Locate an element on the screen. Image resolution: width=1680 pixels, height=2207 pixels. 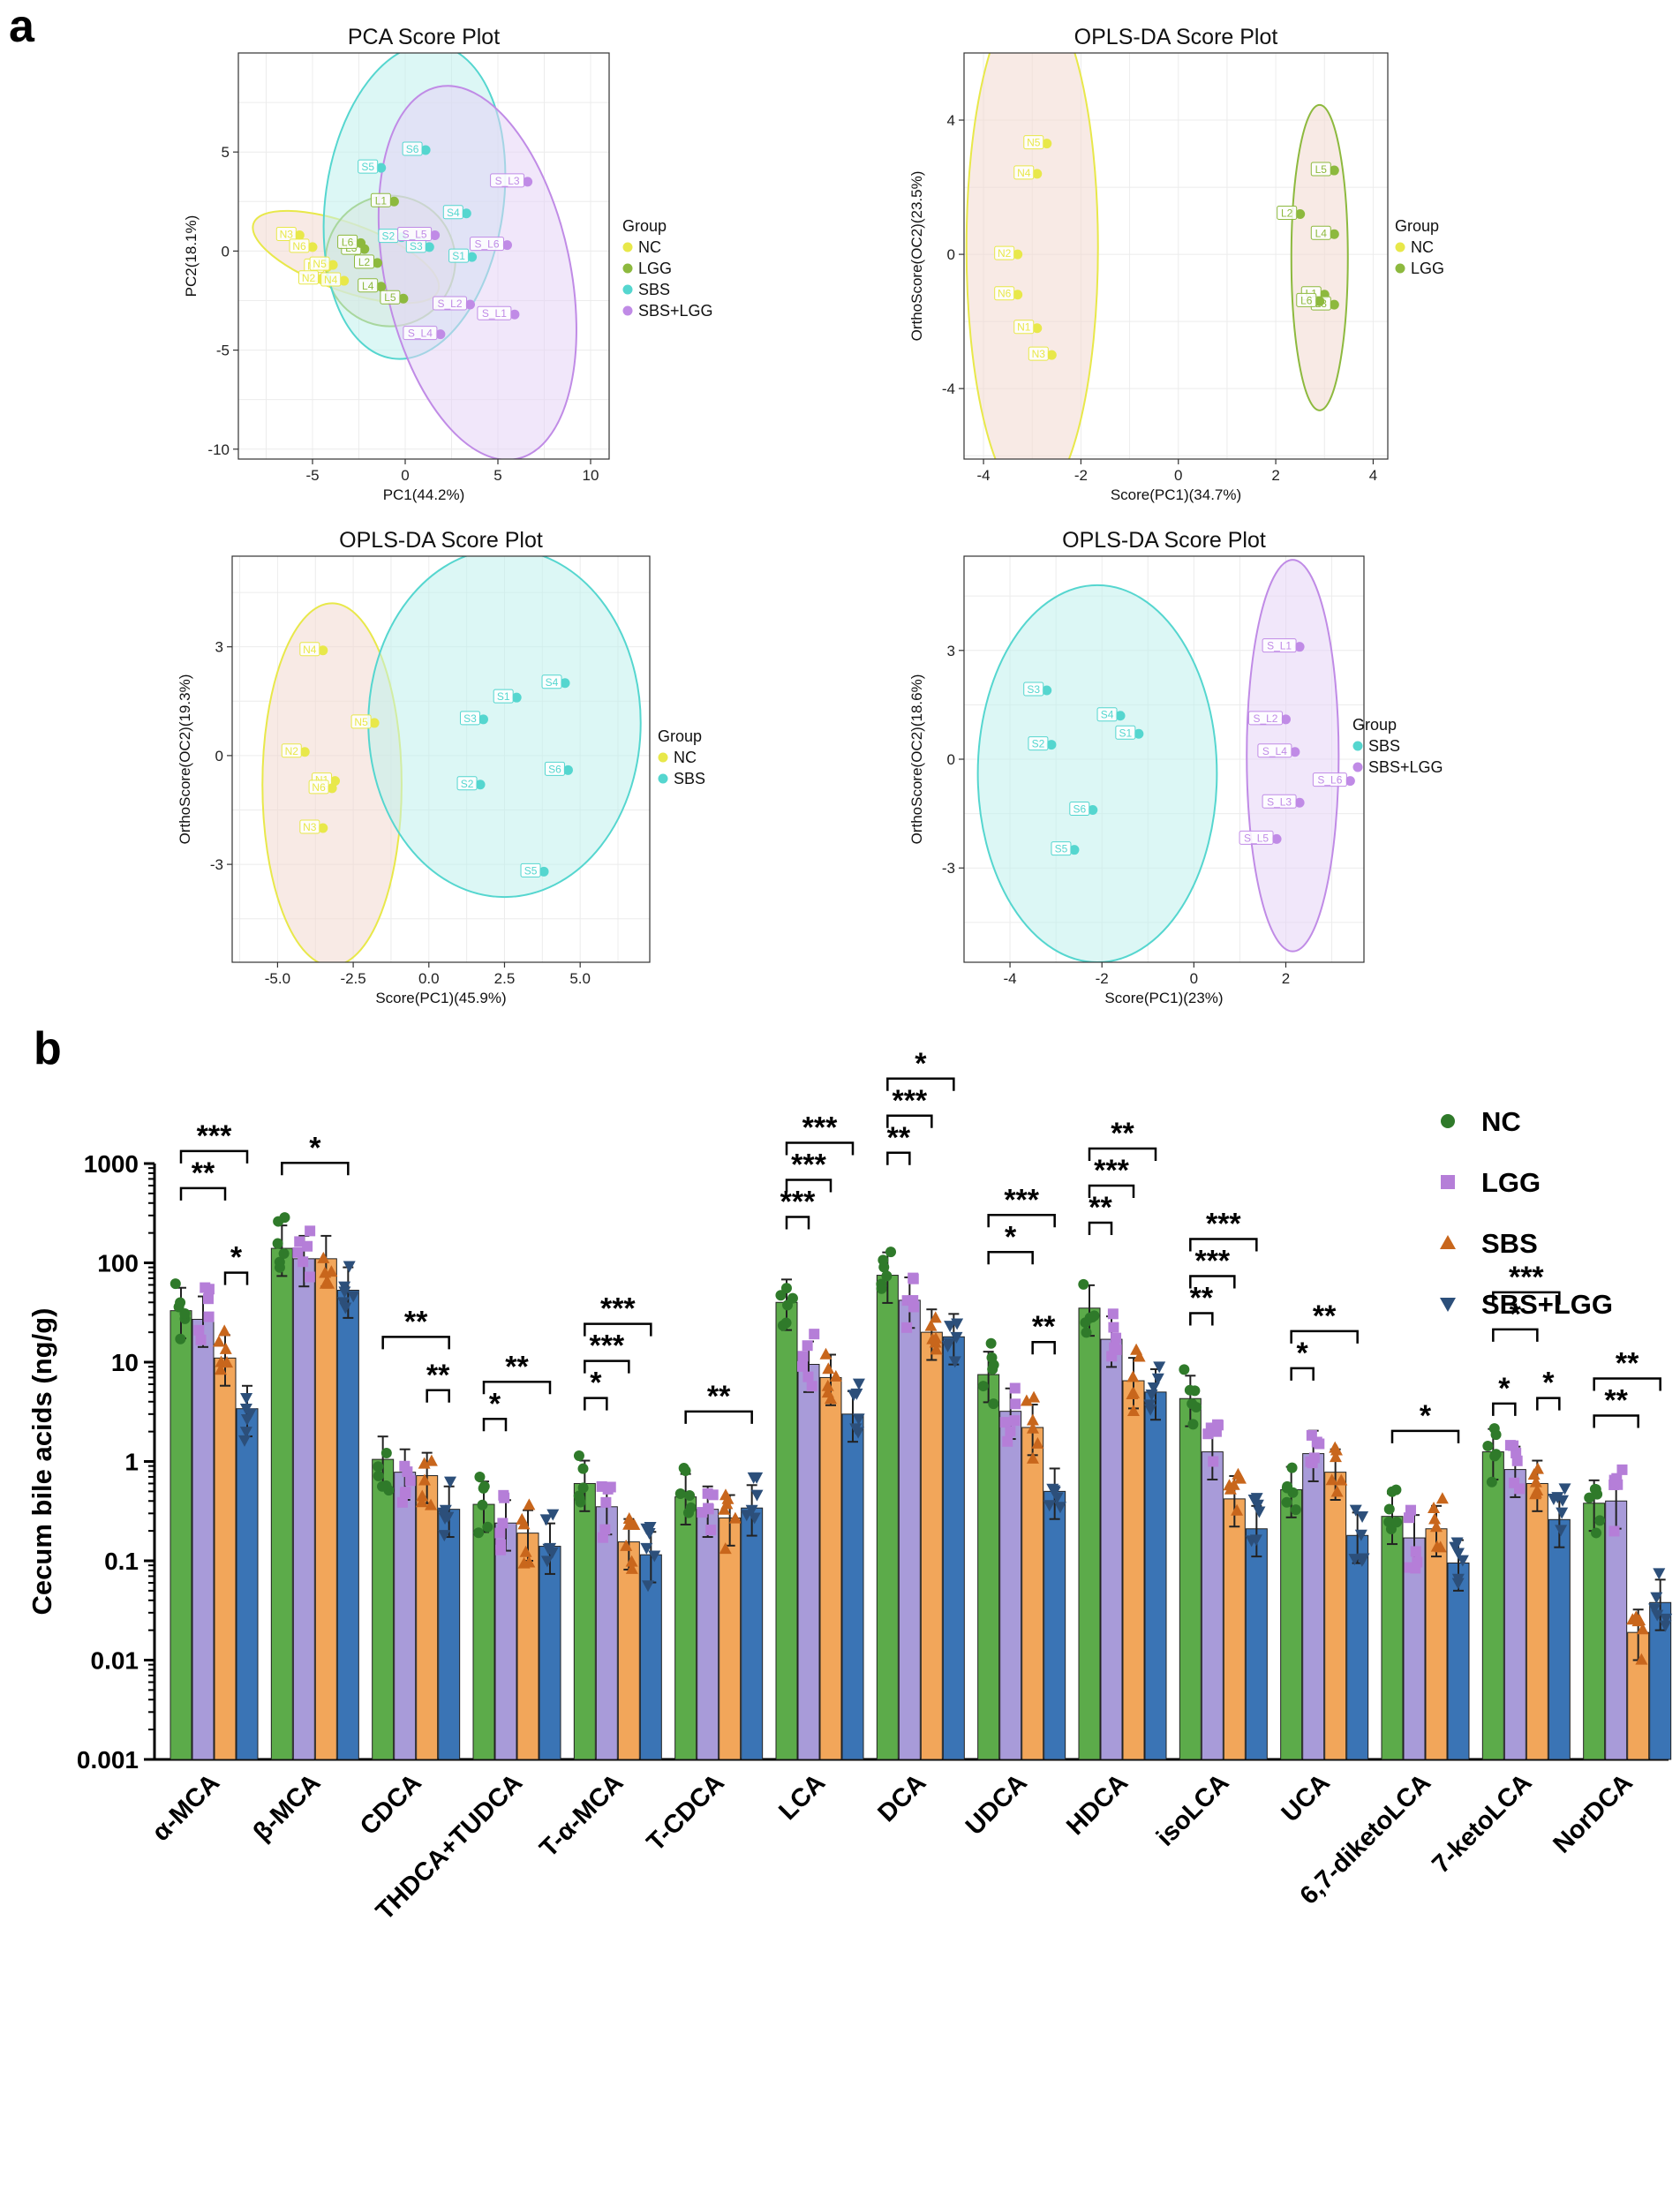
y-tick-label: 10 is located at coordinates (125, 1362).